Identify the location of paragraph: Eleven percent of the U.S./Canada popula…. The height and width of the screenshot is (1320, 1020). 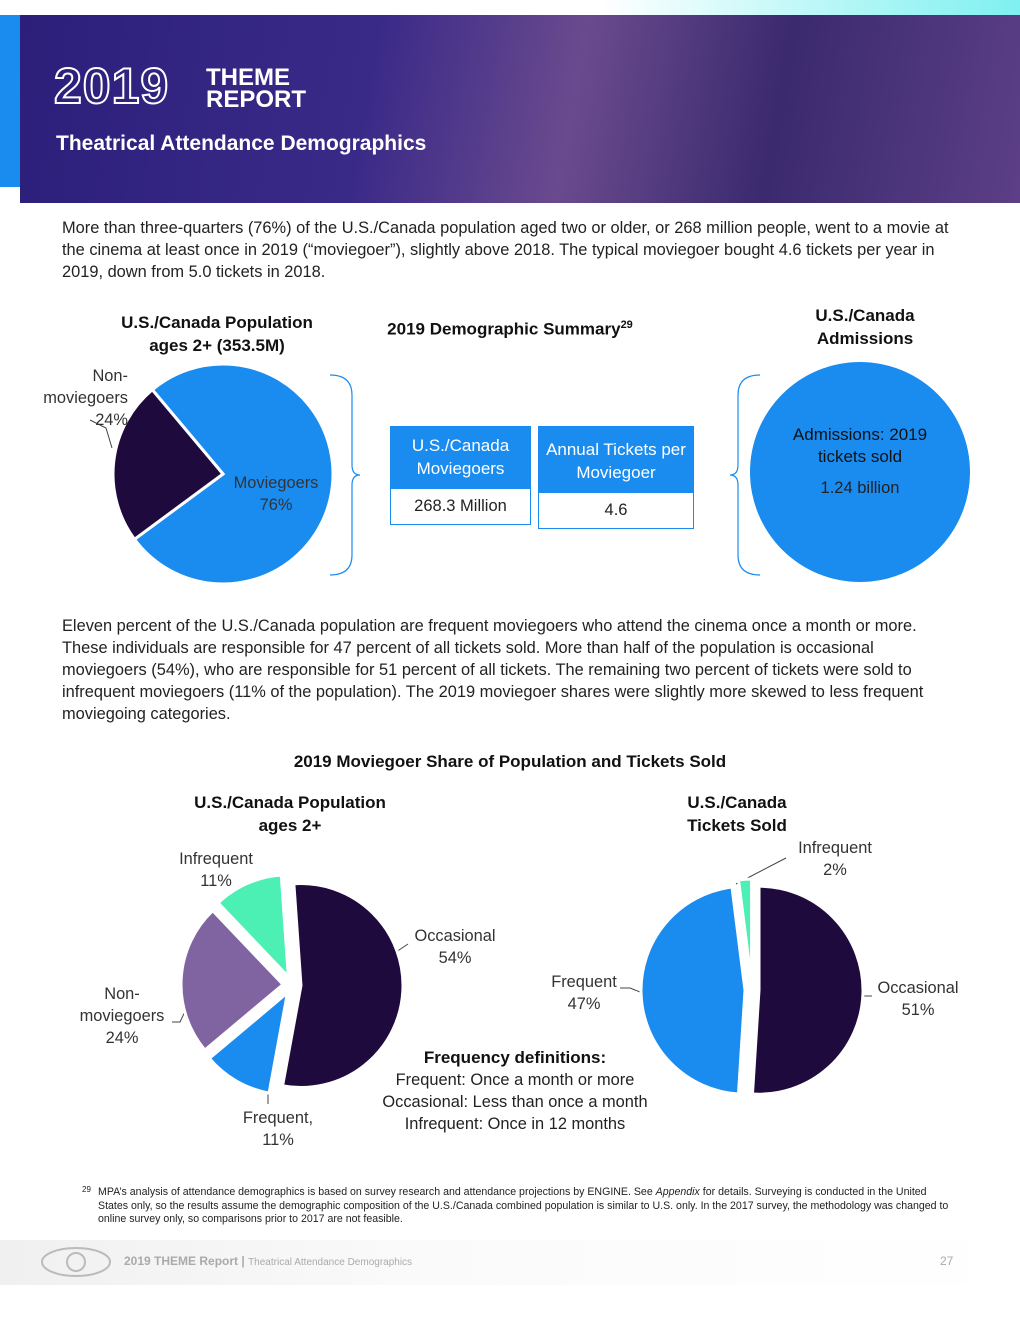
(493, 670).